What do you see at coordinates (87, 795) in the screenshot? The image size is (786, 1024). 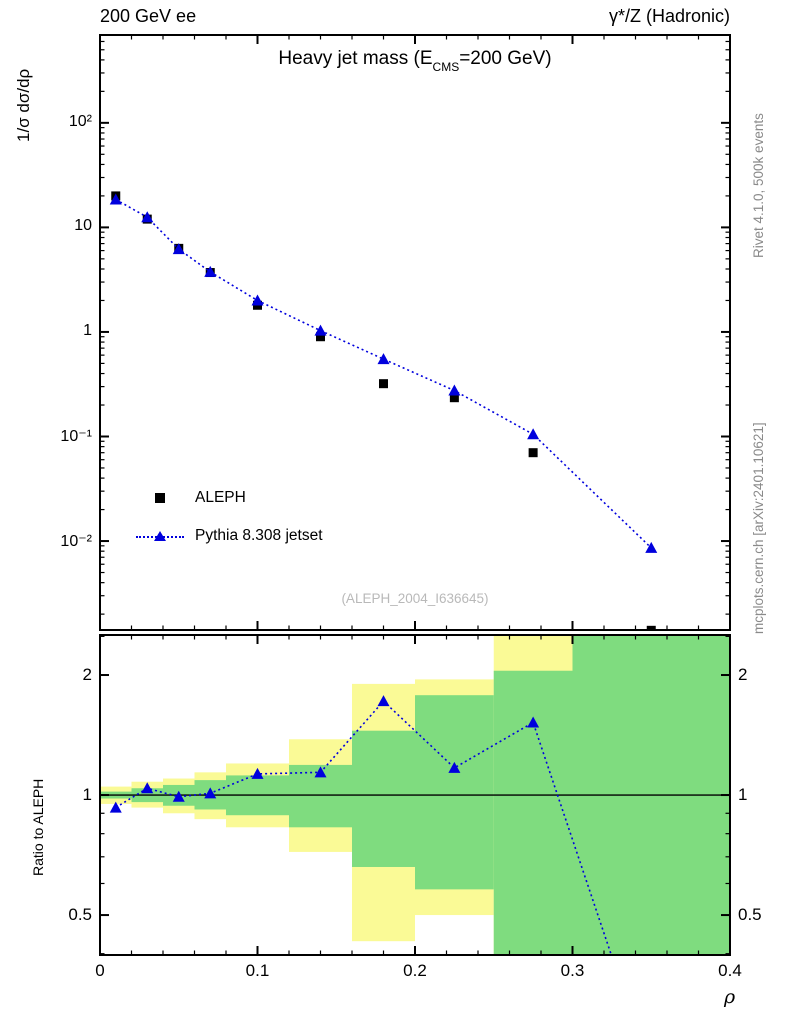 I see `ratio-y-tick-label-left: 1` at bounding box center [87, 795].